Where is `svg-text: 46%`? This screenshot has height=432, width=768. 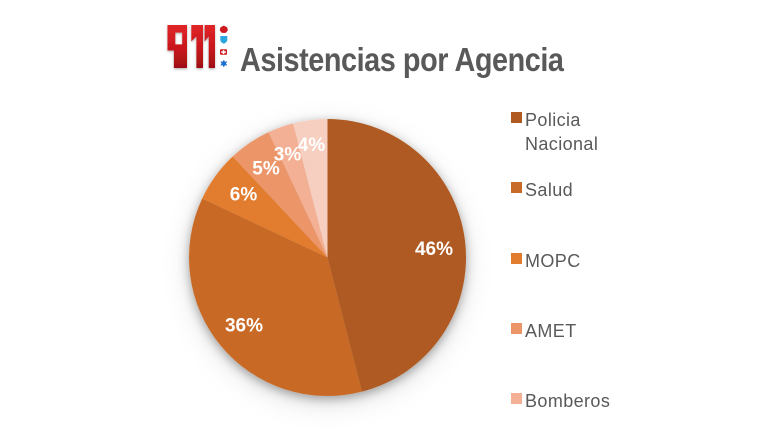 svg-text: 46% is located at coordinates (434, 249).